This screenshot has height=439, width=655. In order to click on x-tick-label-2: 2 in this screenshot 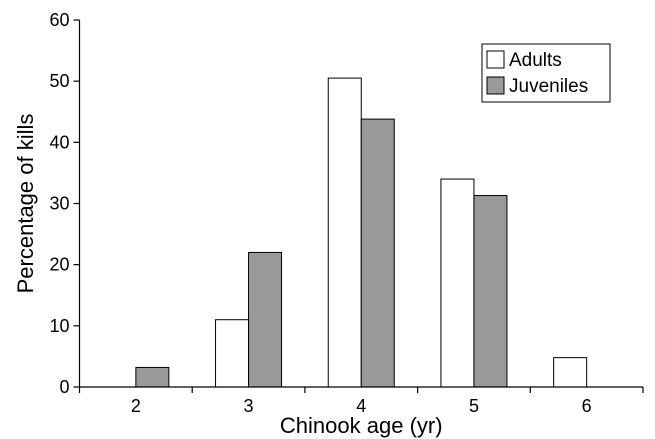, I will do `click(136, 406)`.